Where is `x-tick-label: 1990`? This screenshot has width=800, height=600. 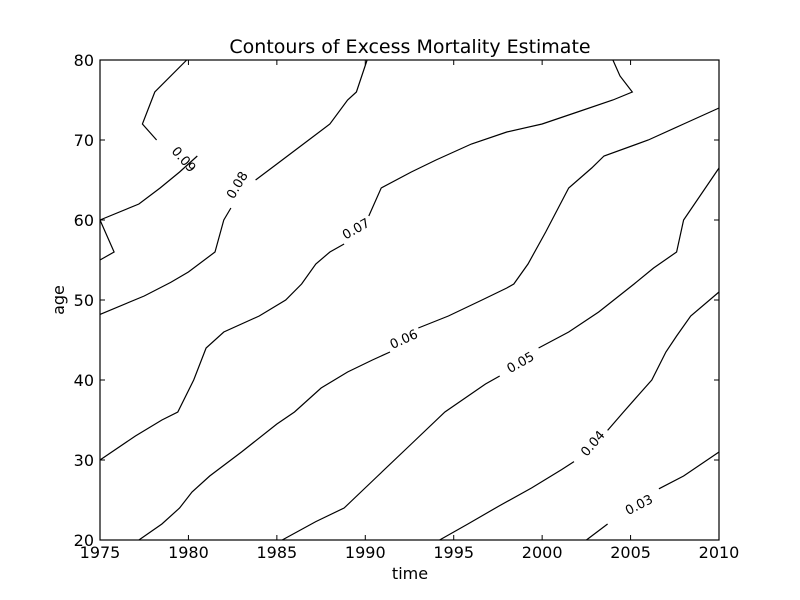
x-tick-label: 1990 is located at coordinates (365, 552).